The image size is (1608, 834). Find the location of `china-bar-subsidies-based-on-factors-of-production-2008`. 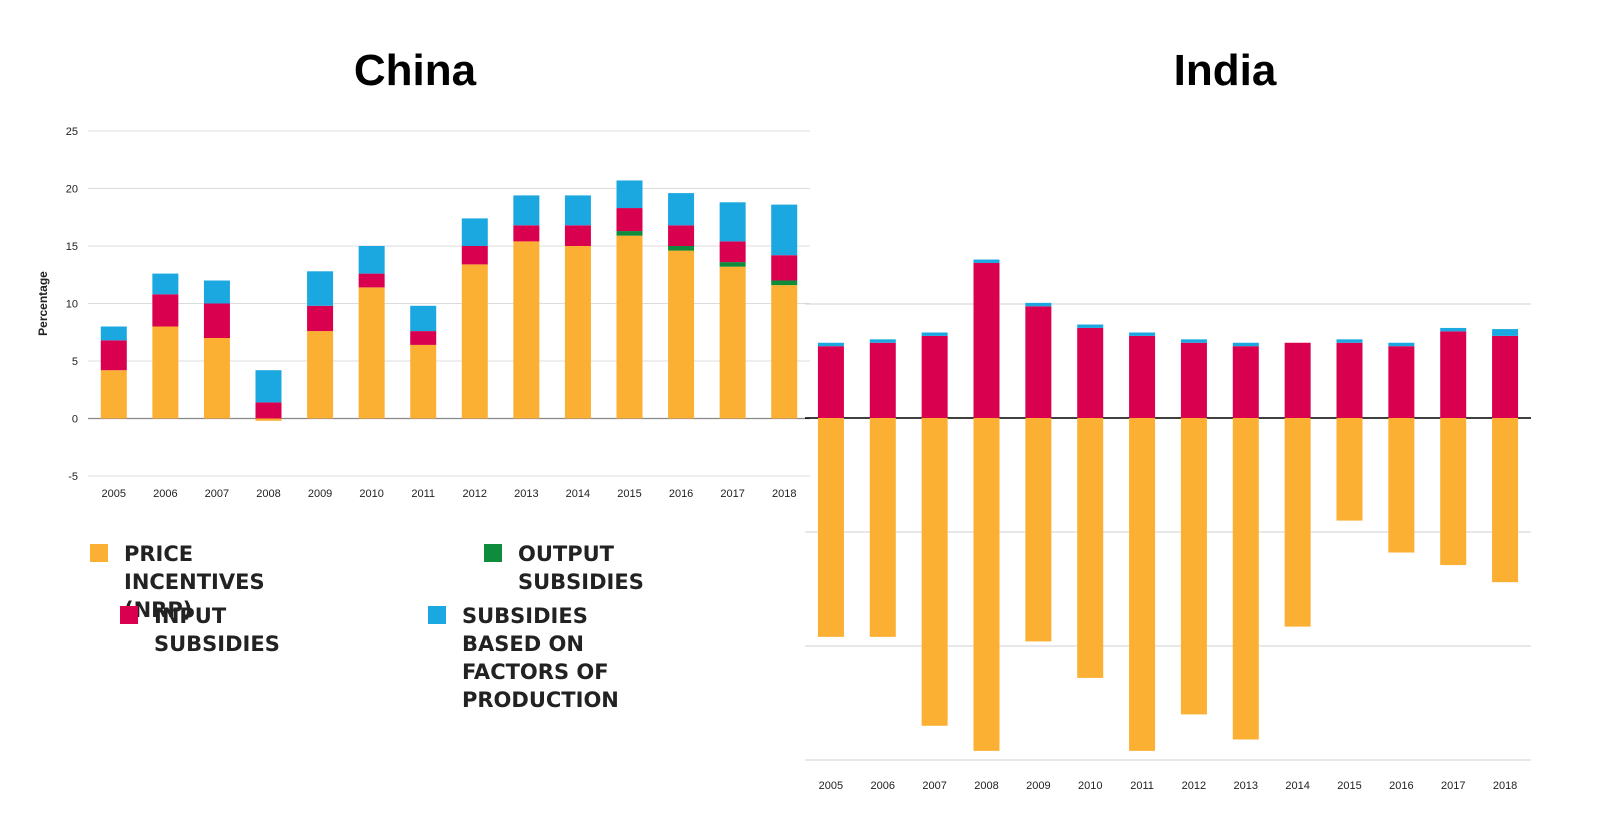

china-bar-subsidies-based-on-factors-of-production-2008 is located at coordinates (268, 386).